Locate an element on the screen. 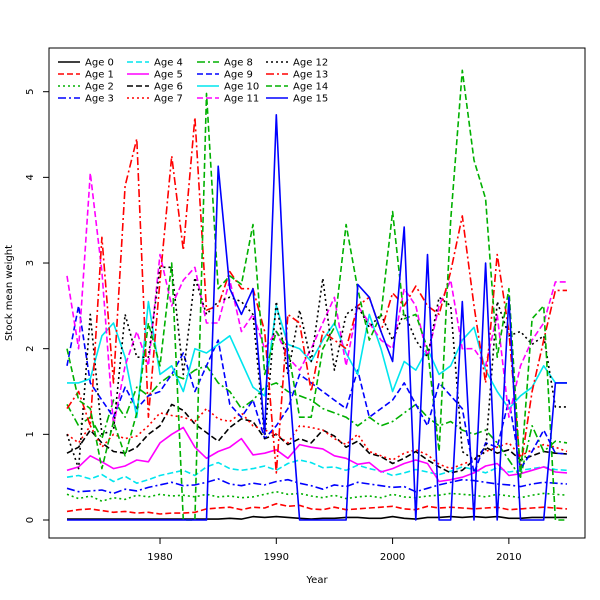 Image resolution: width=600 pixels, height=600 pixels. y-axis: 0 1 2 3 4 5 is located at coordinates (37, 306).